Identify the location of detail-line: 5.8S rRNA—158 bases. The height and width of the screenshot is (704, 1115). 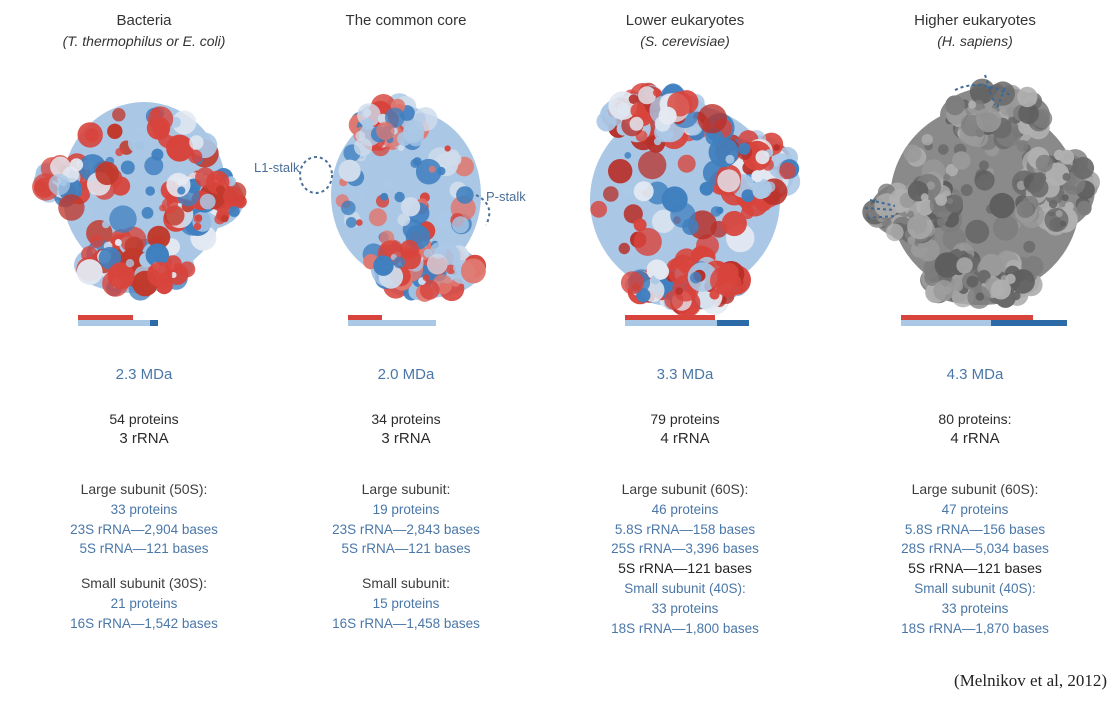
(685, 529).